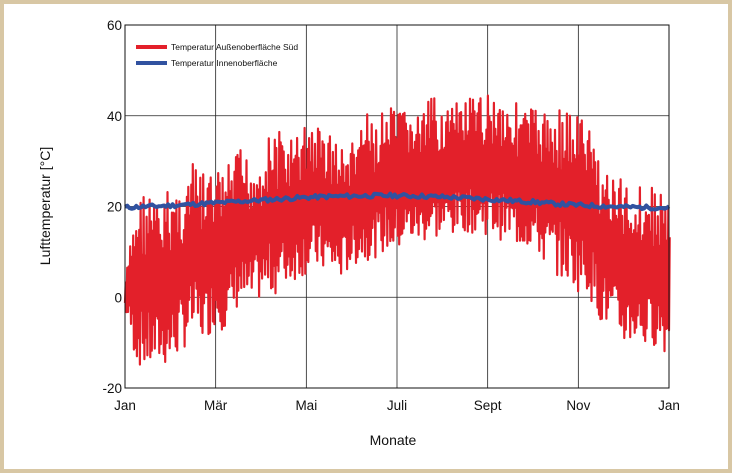 This screenshot has height=473, width=732. What do you see at coordinates (114, 116) in the screenshot?
I see `y-tick-label: 40` at bounding box center [114, 116].